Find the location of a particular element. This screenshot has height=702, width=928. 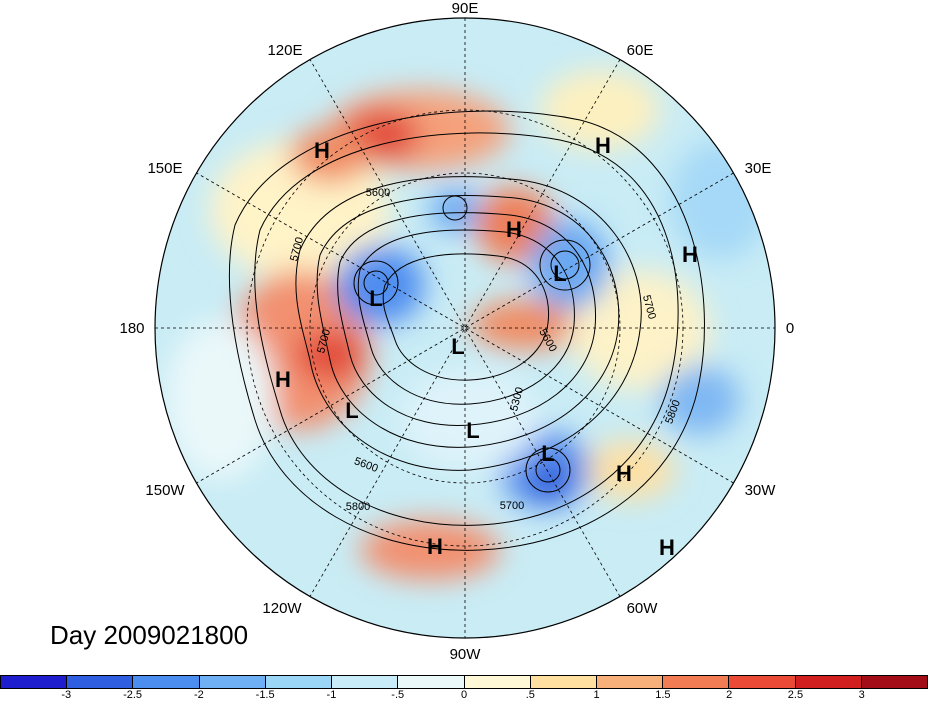

lon-label-60w: 60W is located at coordinates (643, 608).